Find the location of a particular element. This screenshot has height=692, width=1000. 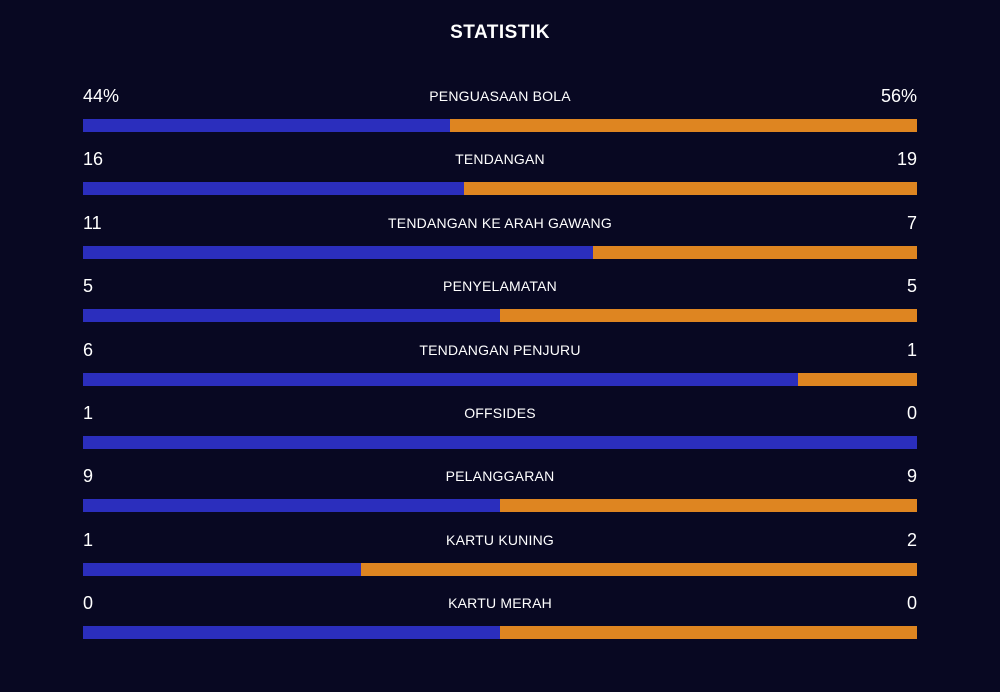

stat-row: TENDANGAN KE ARAH GAWANG 11 7 is located at coordinates (500, 236).